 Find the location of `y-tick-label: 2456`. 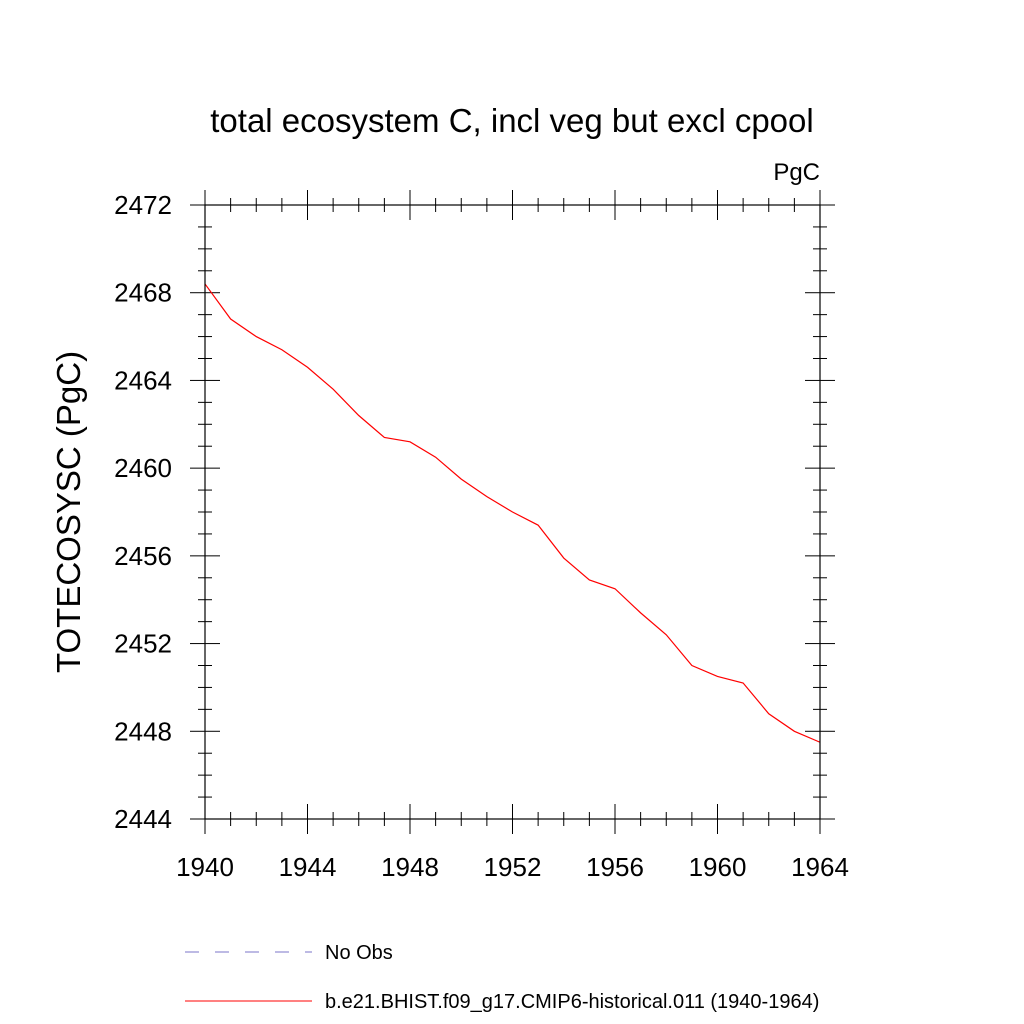

y-tick-label: 2456 is located at coordinates (143, 556).